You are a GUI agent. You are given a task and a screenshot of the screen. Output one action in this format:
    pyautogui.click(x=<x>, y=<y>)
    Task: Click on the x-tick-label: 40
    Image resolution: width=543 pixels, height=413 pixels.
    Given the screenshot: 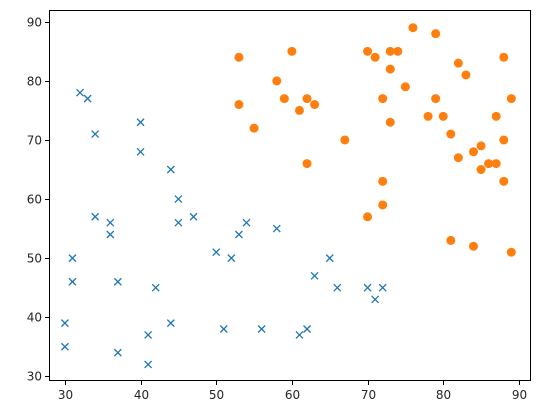 What is the action you would take?
    pyautogui.click(x=141, y=395)
    